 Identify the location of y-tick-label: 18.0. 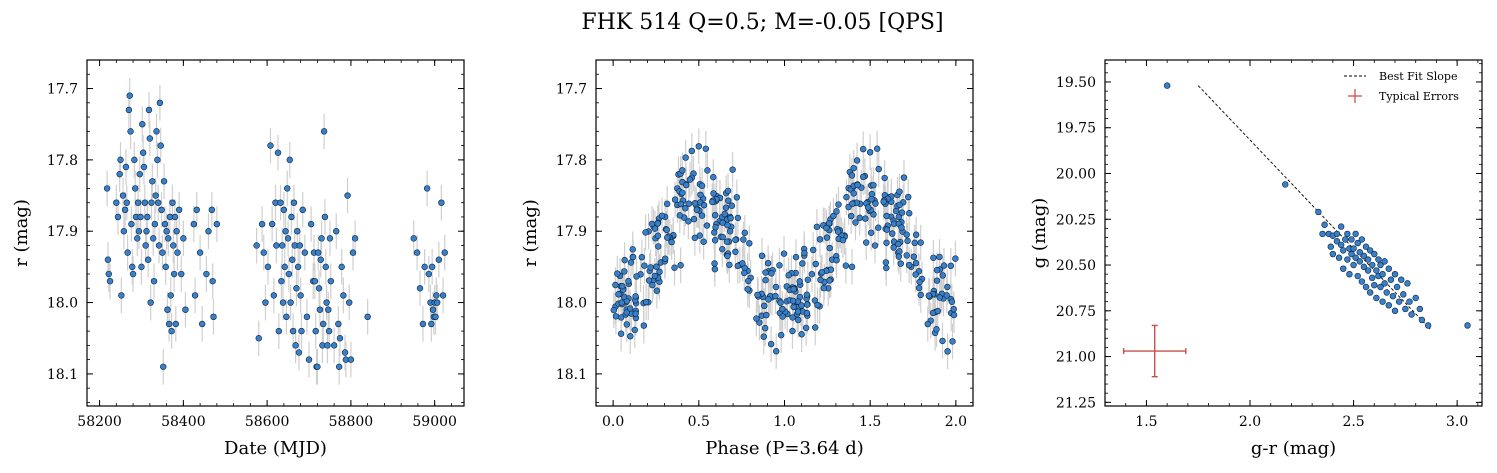
(571, 304).